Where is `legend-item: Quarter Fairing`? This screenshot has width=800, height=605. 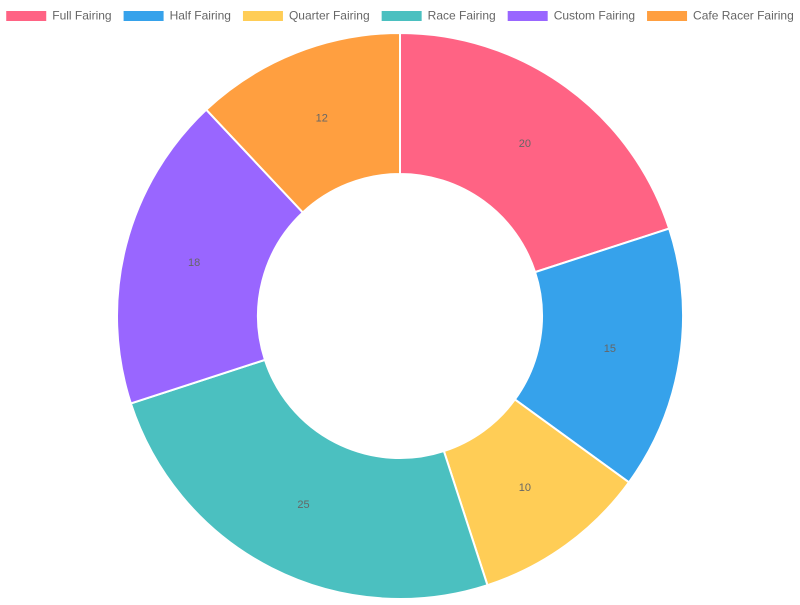
legend-item: Quarter Fairing is located at coordinates (306, 16).